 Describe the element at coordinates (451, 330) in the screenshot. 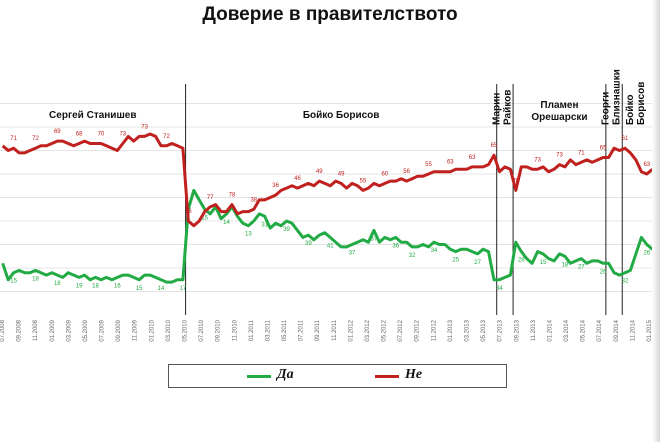

I see `x-tick-label: 01.2013` at that location.